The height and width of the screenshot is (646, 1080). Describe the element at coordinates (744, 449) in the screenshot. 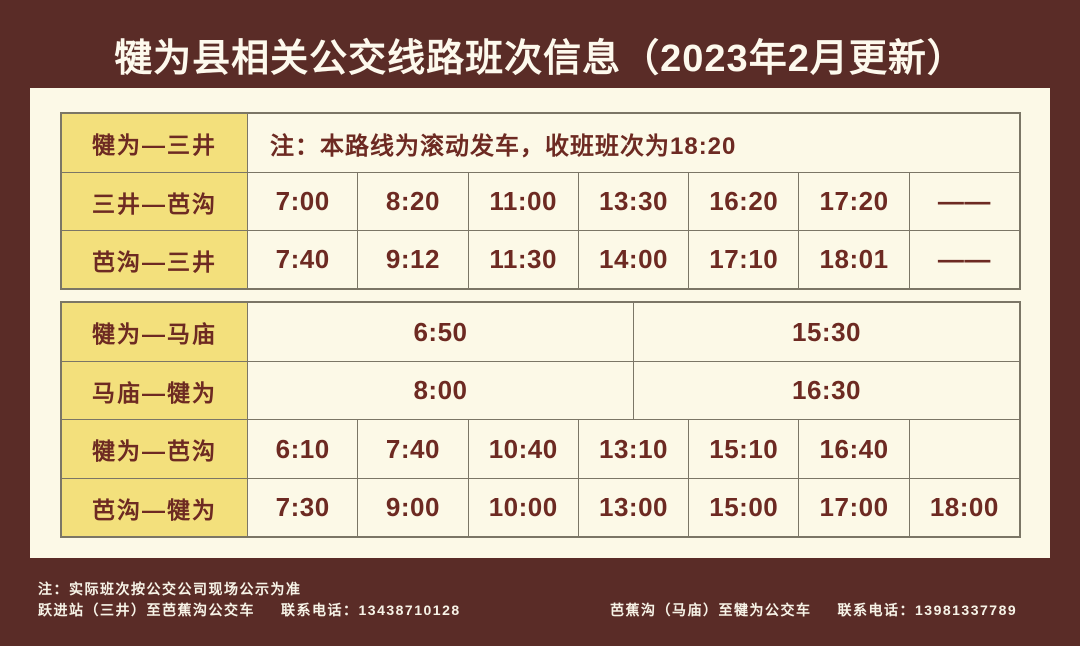

I see `time-cell: 15:10` at that location.